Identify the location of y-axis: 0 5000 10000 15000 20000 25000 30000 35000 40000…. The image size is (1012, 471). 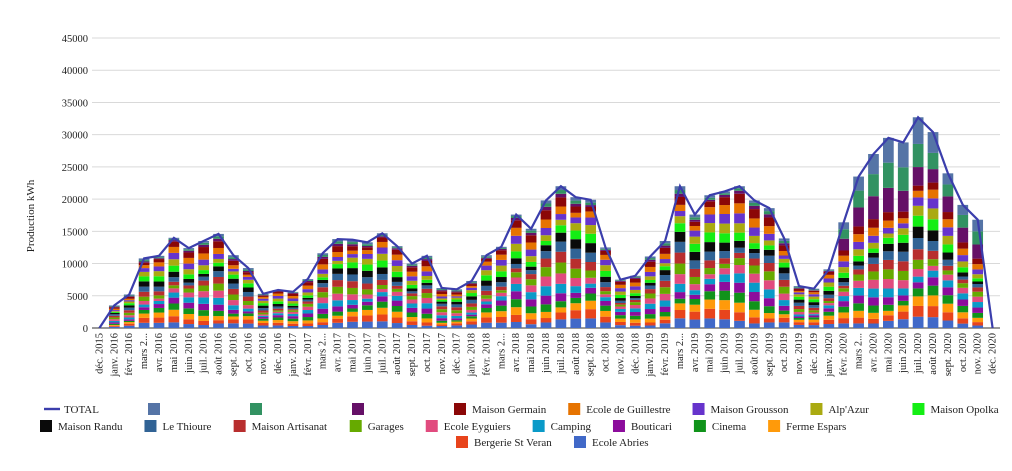
(75, 184).